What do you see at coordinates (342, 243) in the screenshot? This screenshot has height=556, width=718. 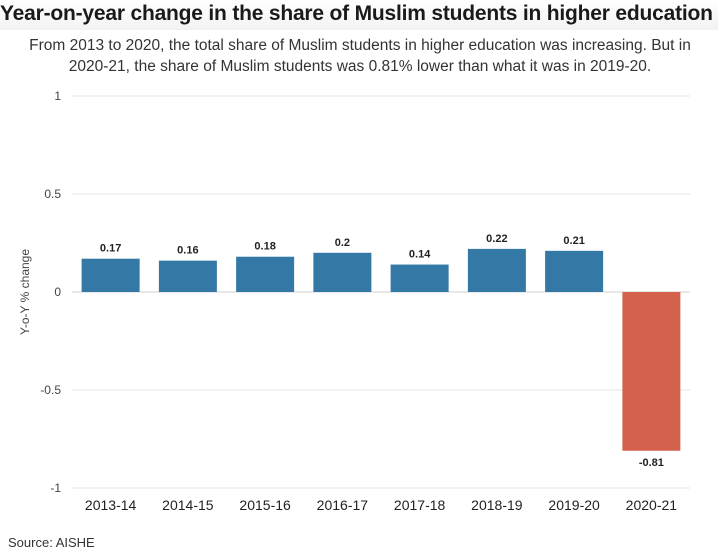 I see `data-label: 0.2` at bounding box center [342, 243].